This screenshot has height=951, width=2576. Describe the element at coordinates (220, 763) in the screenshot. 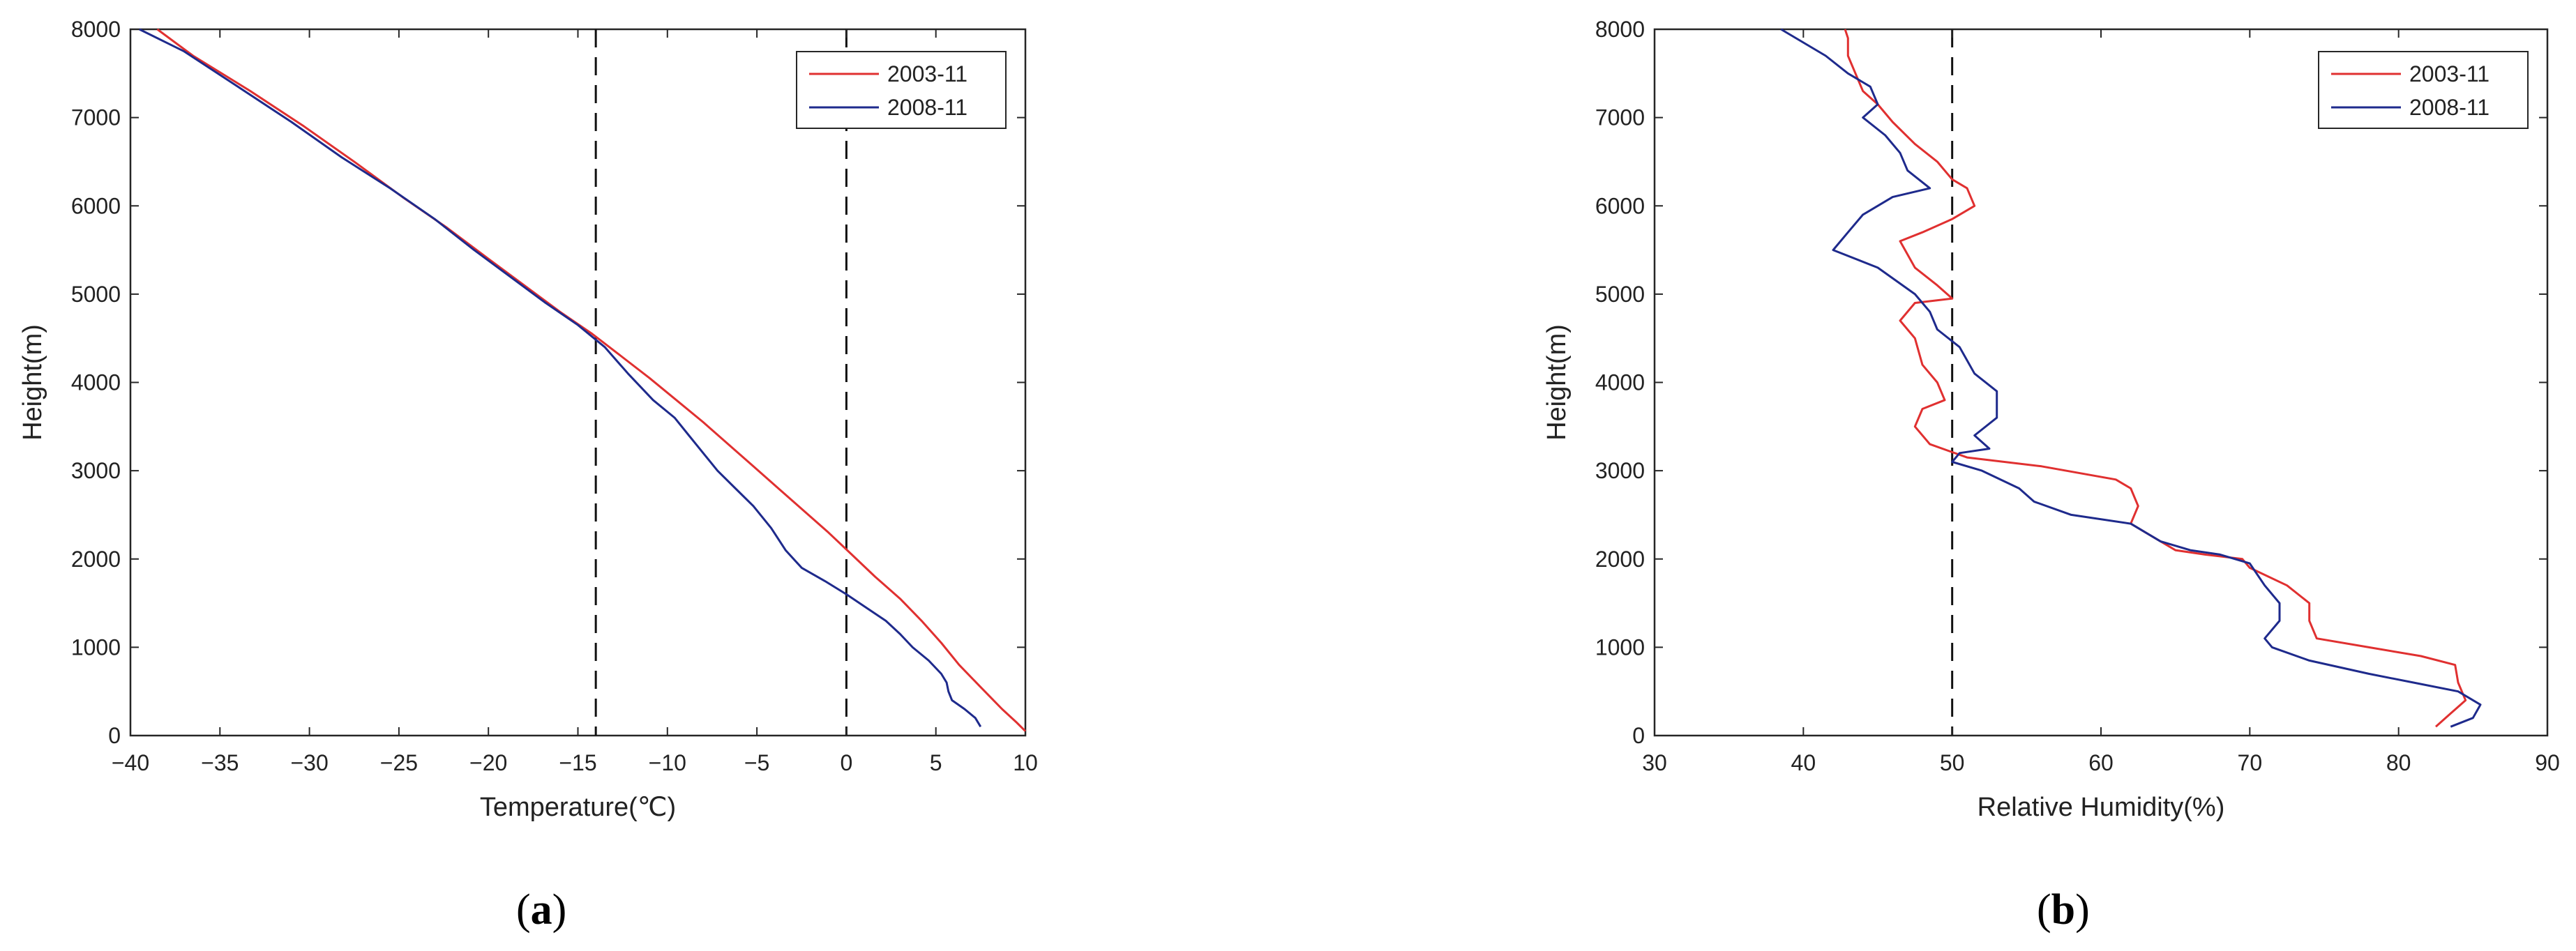

I see `x-tick-label: −35` at that location.